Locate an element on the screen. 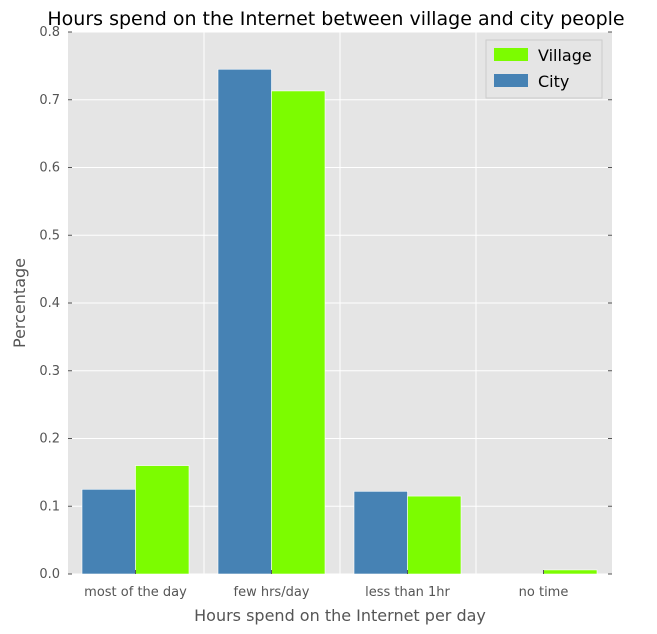  y-tick-label: 0.3 is located at coordinates (49, 371).